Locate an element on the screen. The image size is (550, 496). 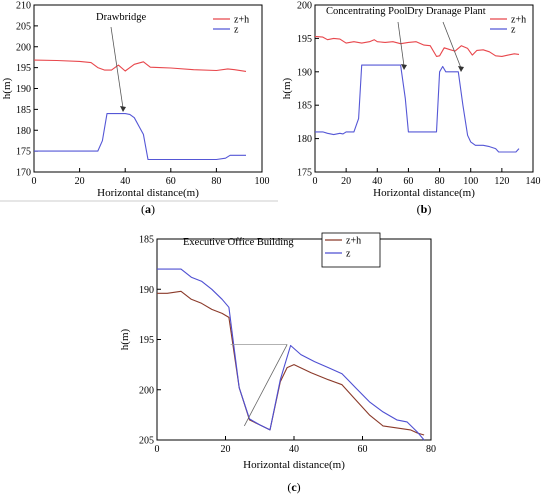
x-tick-label: 120 is located at coordinates (501, 181).